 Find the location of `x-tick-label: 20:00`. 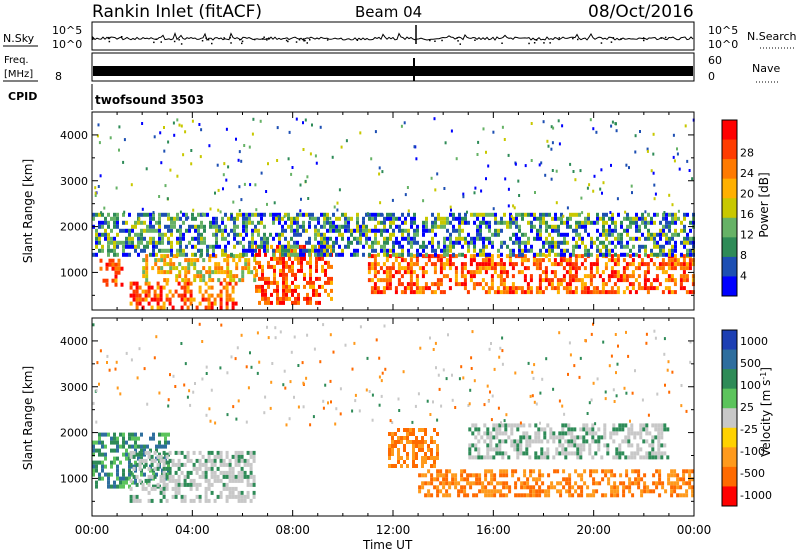

x-tick-label: 20:00 is located at coordinates (593, 530).